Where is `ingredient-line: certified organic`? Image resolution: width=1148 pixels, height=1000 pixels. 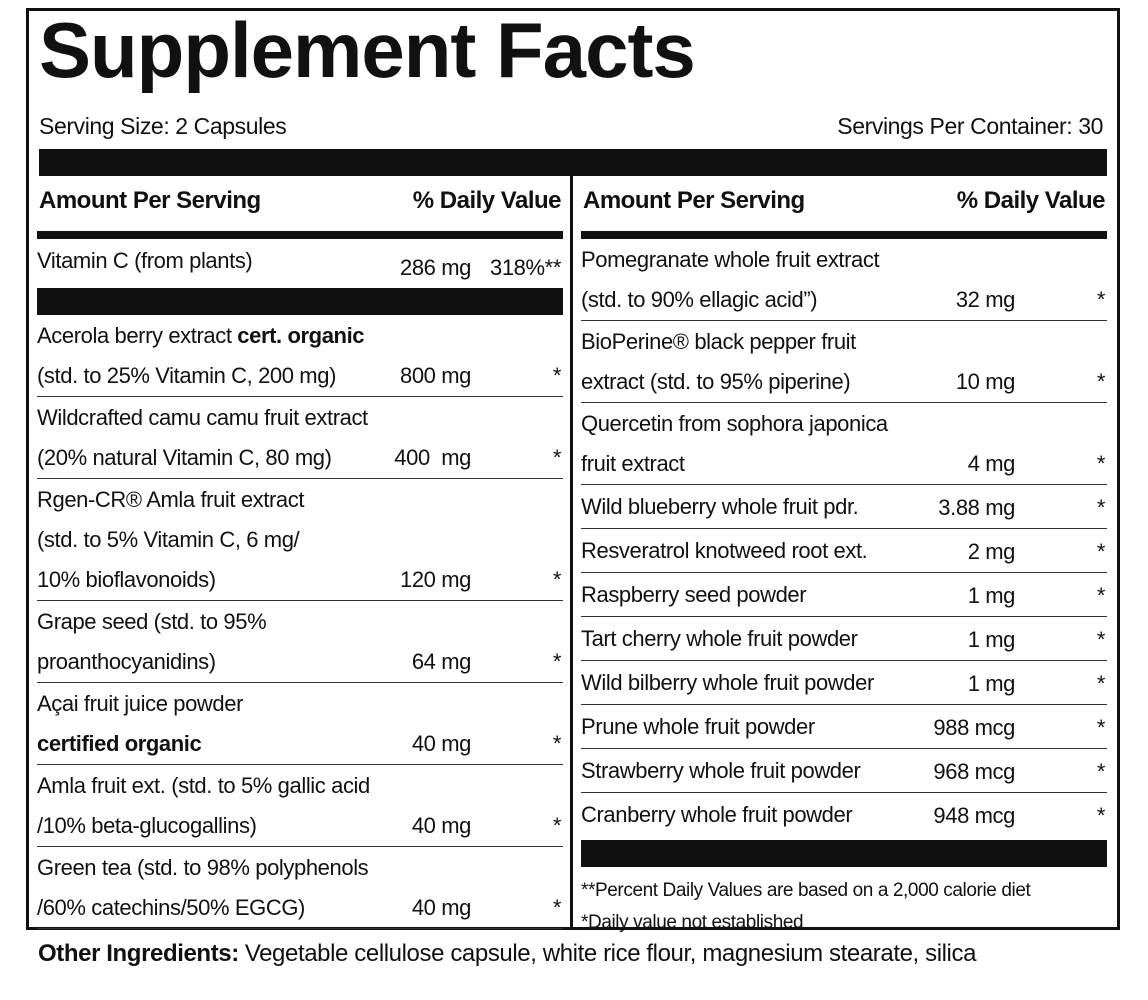 ingredient-line: certified organic is located at coordinates (300, 744).